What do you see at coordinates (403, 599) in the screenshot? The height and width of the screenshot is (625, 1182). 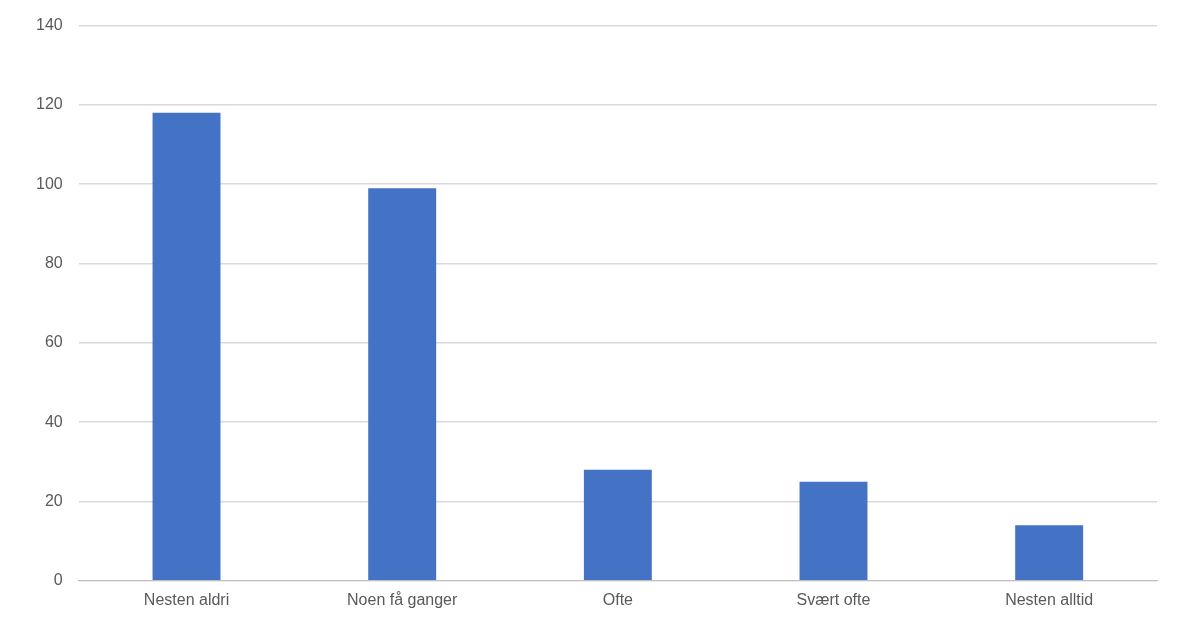 I see `x-tick-label: Noen få ganger` at bounding box center [403, 599].